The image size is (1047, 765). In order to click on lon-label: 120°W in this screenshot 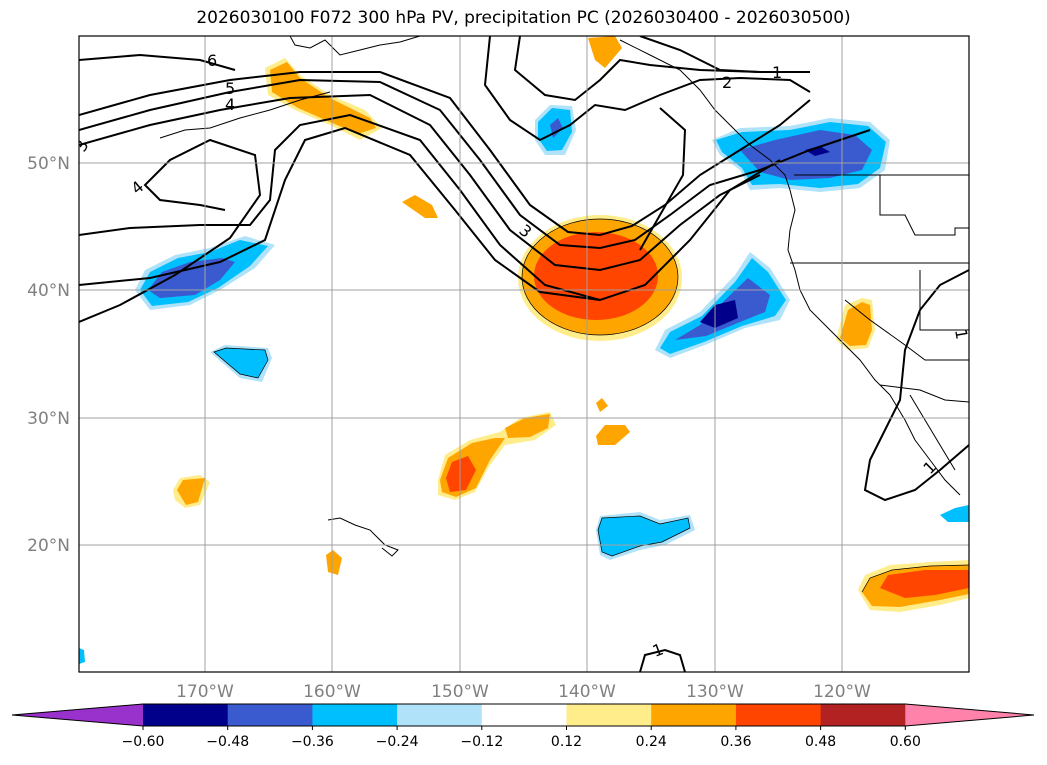, I will do `click(842, 692)`.